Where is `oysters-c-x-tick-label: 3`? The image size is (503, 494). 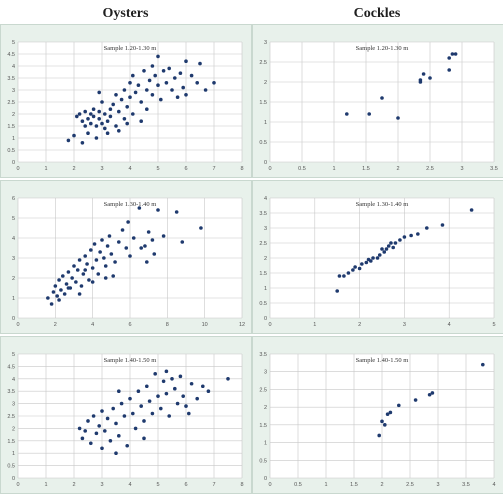
oysters-c-x-tick-label: 3 is located at coordinates (101, 485).